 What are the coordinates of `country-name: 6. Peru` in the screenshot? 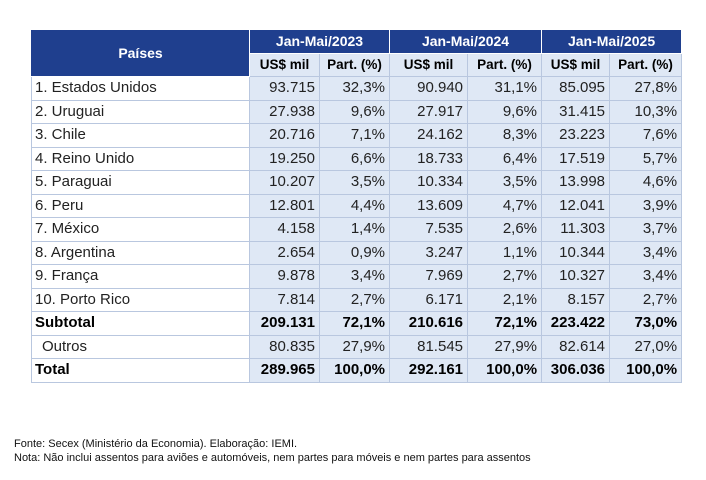 It's located at (140, 205).